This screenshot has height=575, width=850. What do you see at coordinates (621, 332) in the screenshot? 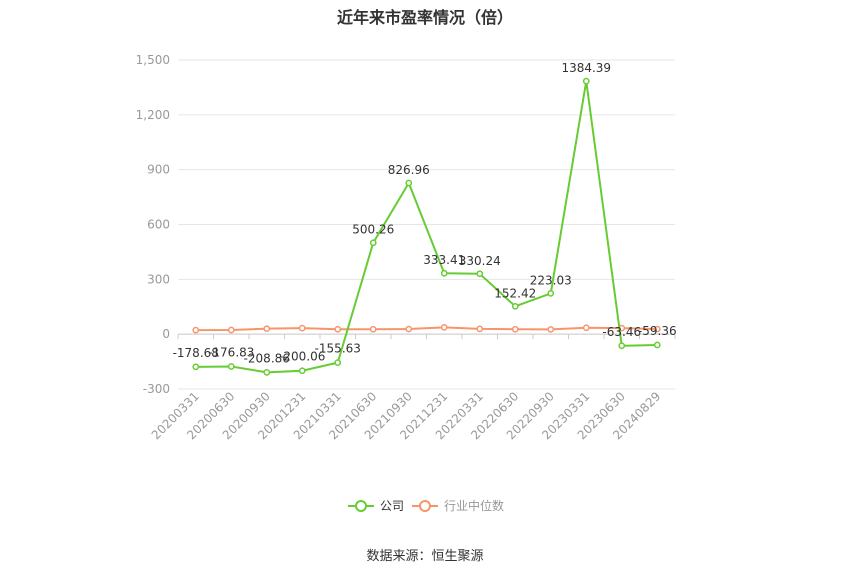
I see `company-data-label: -63.46` at bounding box center [621, 332].